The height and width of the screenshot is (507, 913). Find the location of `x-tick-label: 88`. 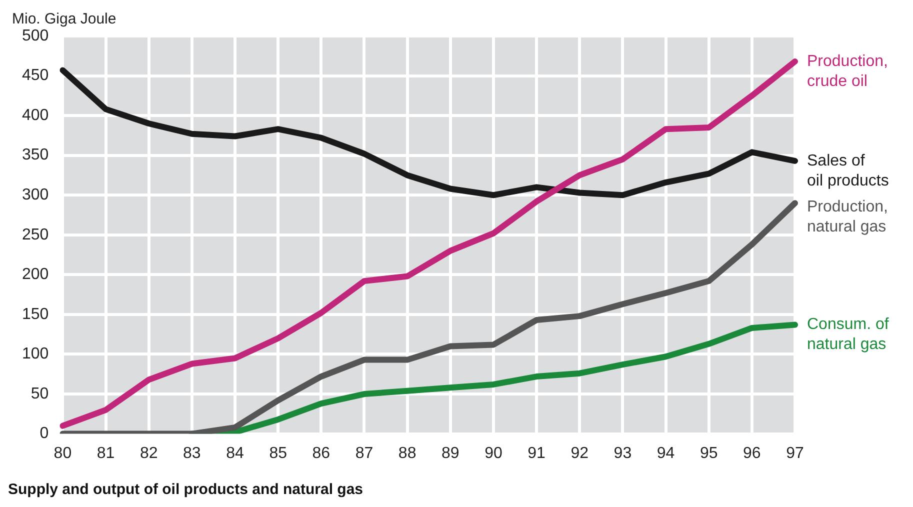

x-tick-label: 88 is located at coordinates (407, 453).